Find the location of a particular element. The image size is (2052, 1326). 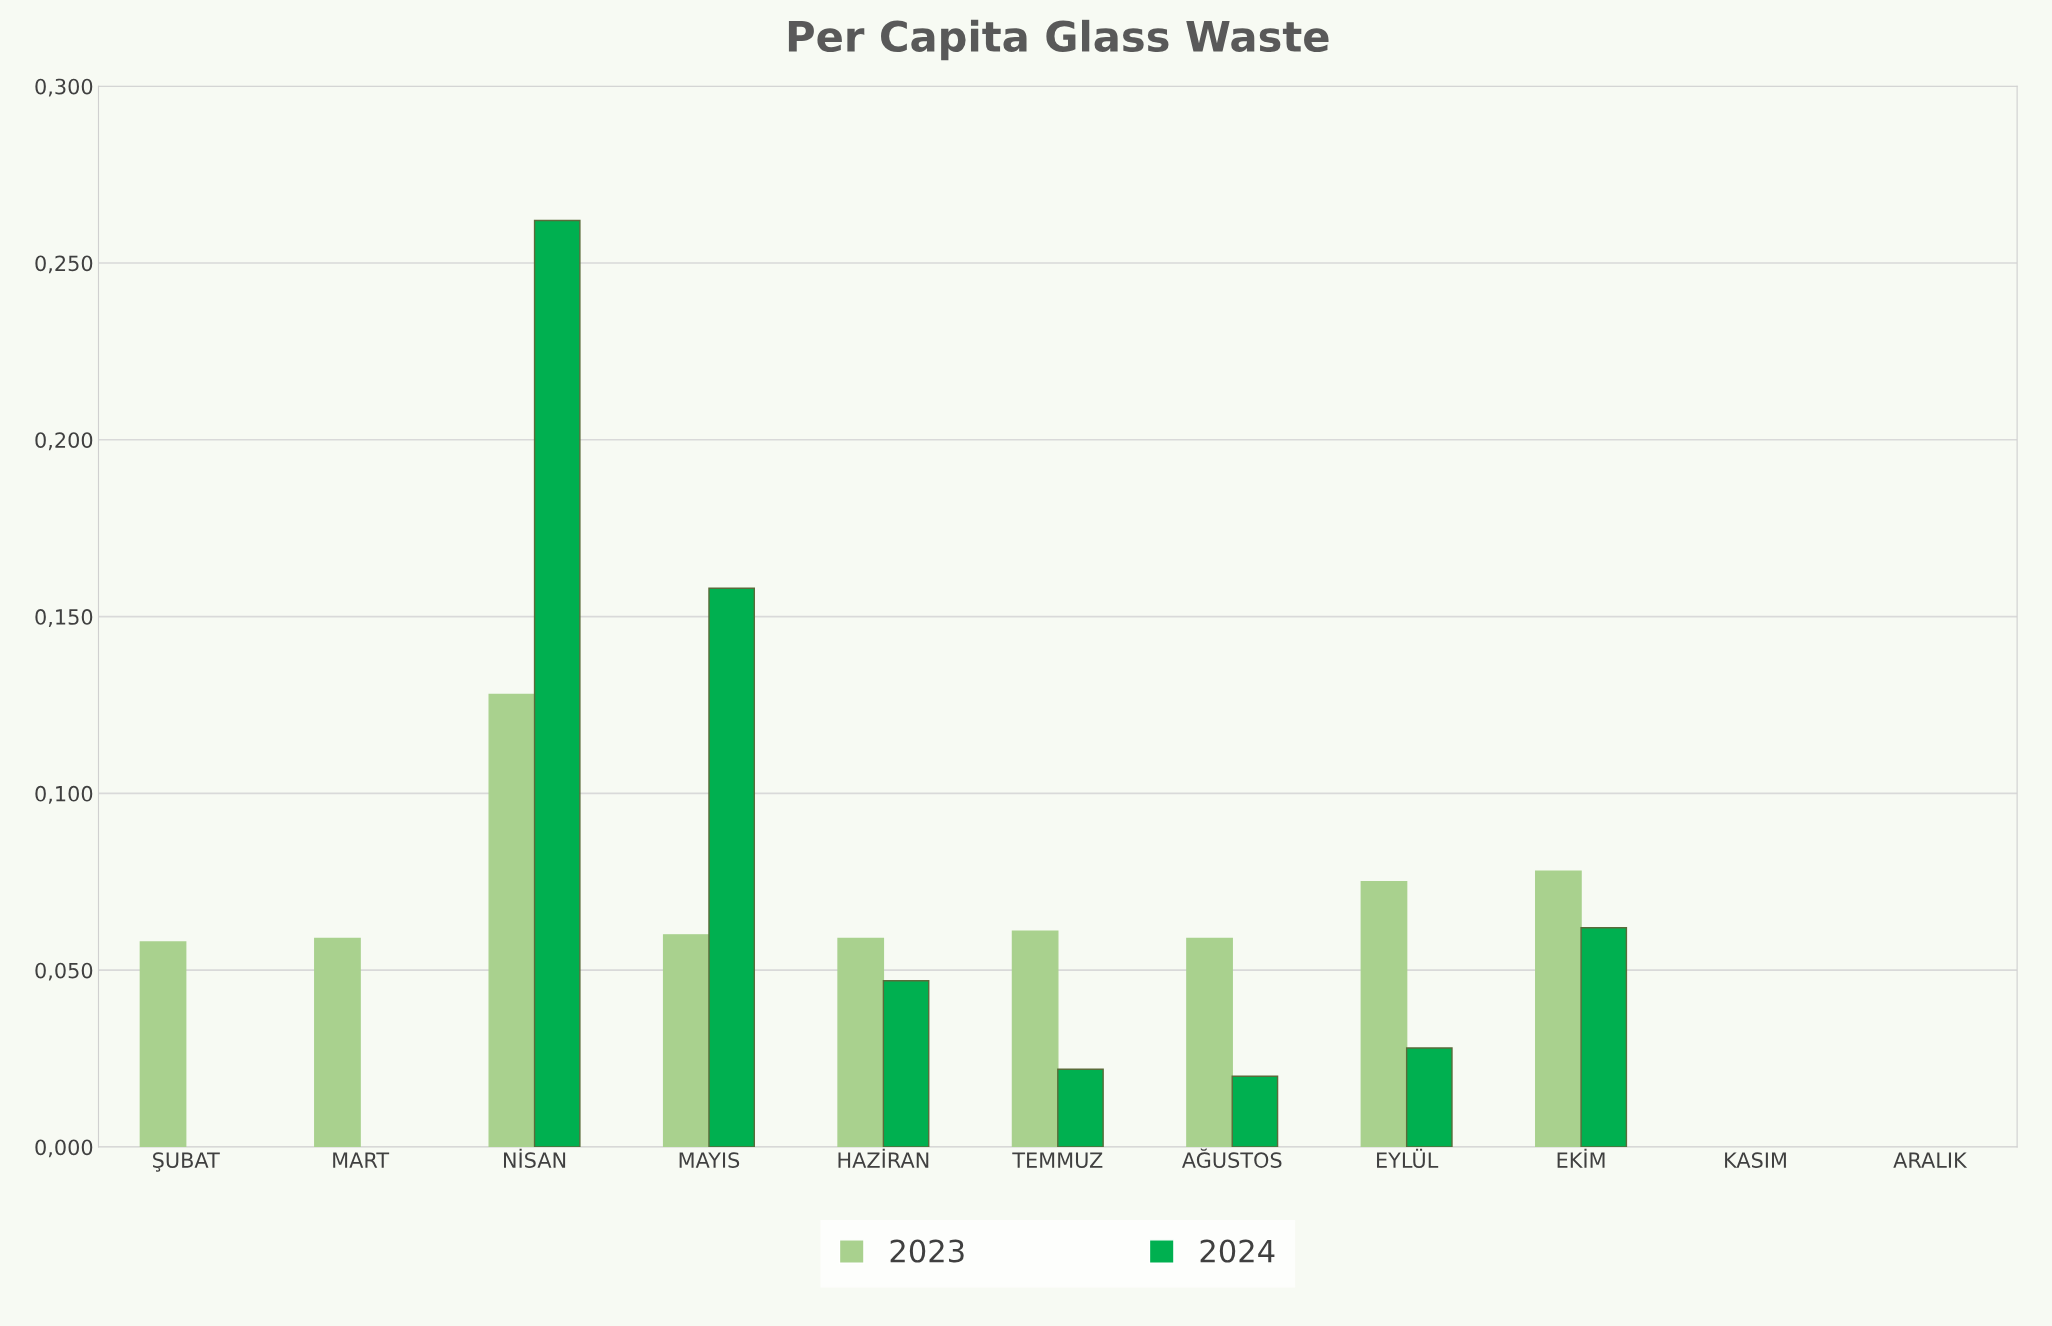

x-tick-label: TEMMUZ is located at coordinates (1057, 1160).